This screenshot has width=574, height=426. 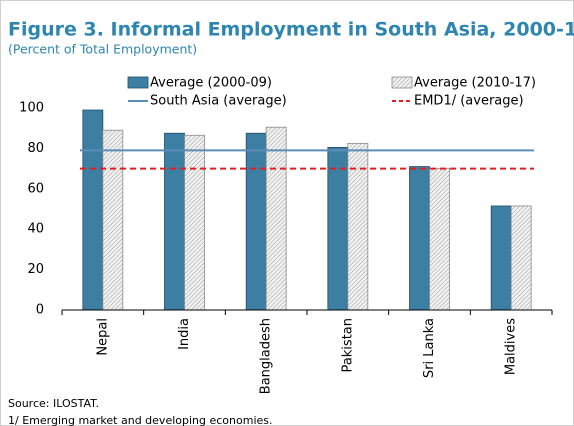 I want to click on y-tick-label: 60, so click(x=35, y=188).